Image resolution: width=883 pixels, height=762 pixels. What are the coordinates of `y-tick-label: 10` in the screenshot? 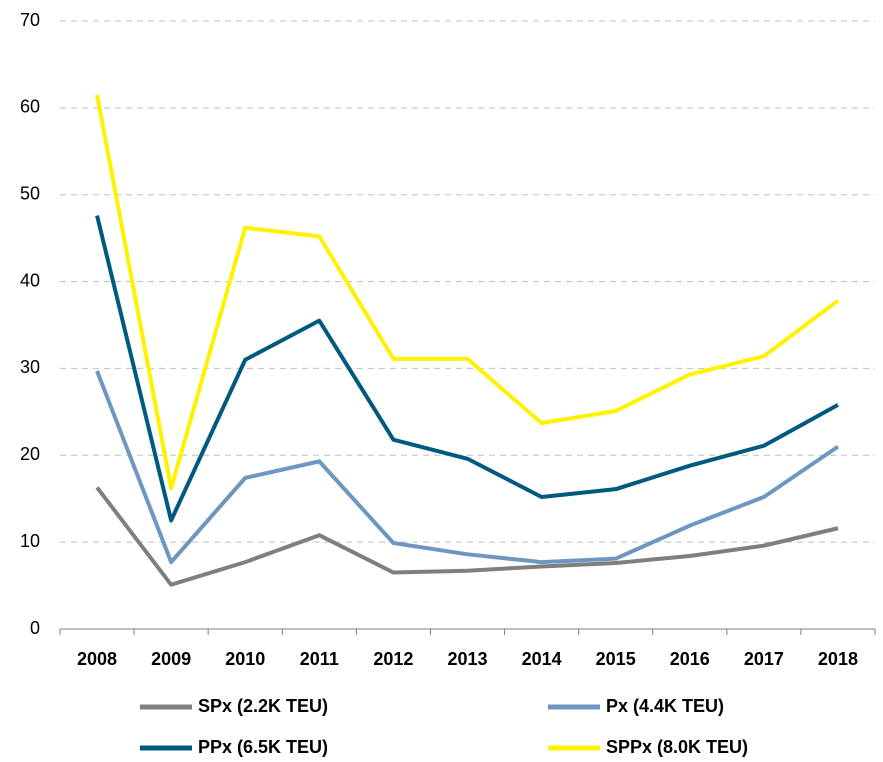 It's located at (30, 541).